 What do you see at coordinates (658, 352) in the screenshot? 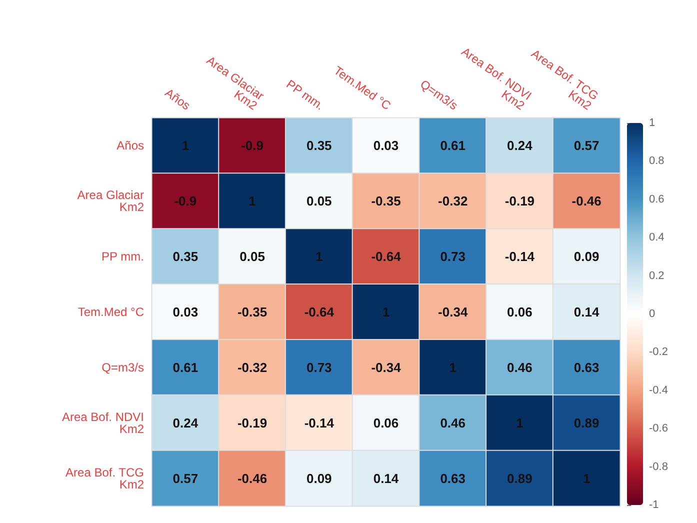
I see `color-bar-label: -0.2` at bounding box center [658, 352].